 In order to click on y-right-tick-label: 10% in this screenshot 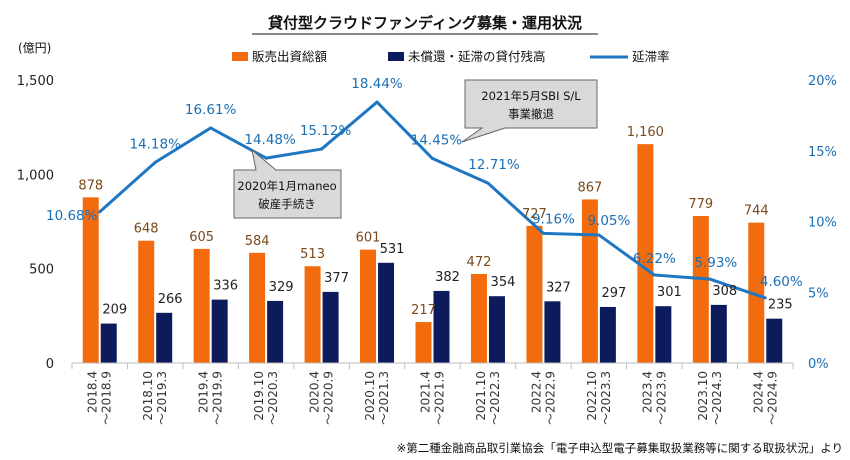, I will do `click(822, 223)`.